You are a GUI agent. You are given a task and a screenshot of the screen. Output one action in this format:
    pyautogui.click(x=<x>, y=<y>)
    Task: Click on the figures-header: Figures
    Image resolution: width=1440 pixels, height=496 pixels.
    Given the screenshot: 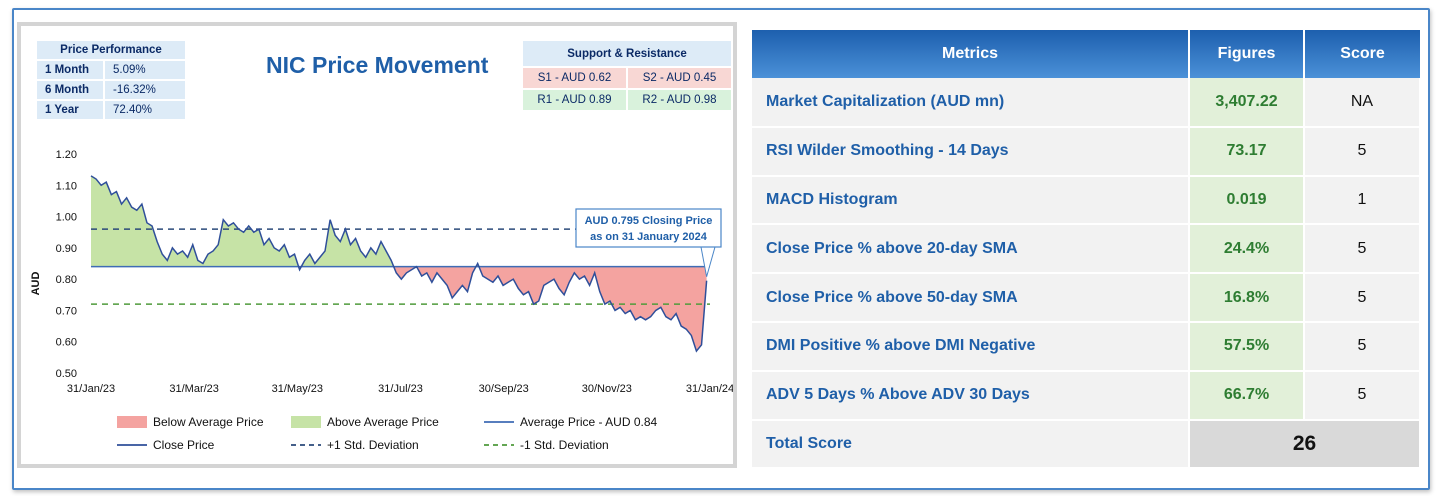 What is the action you would take?
    pyautogui.click(x=1247, y=54)
    